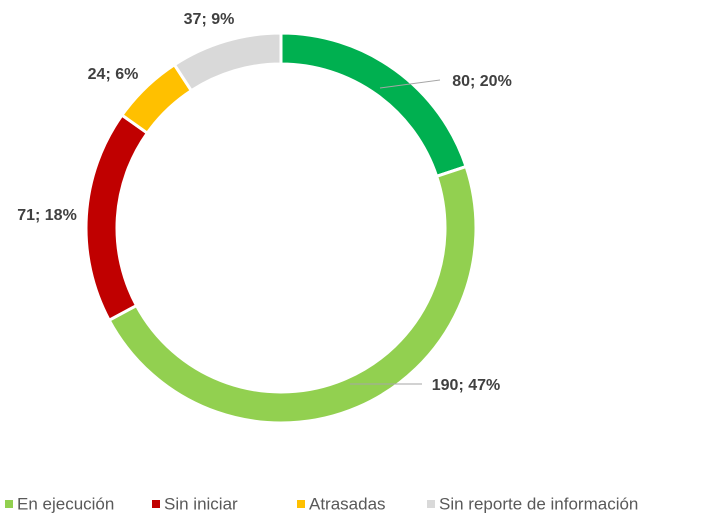 The height and width of the screenshot is (516, 705). I want to click on legend-label: Atrasadas, so click(347, 503).